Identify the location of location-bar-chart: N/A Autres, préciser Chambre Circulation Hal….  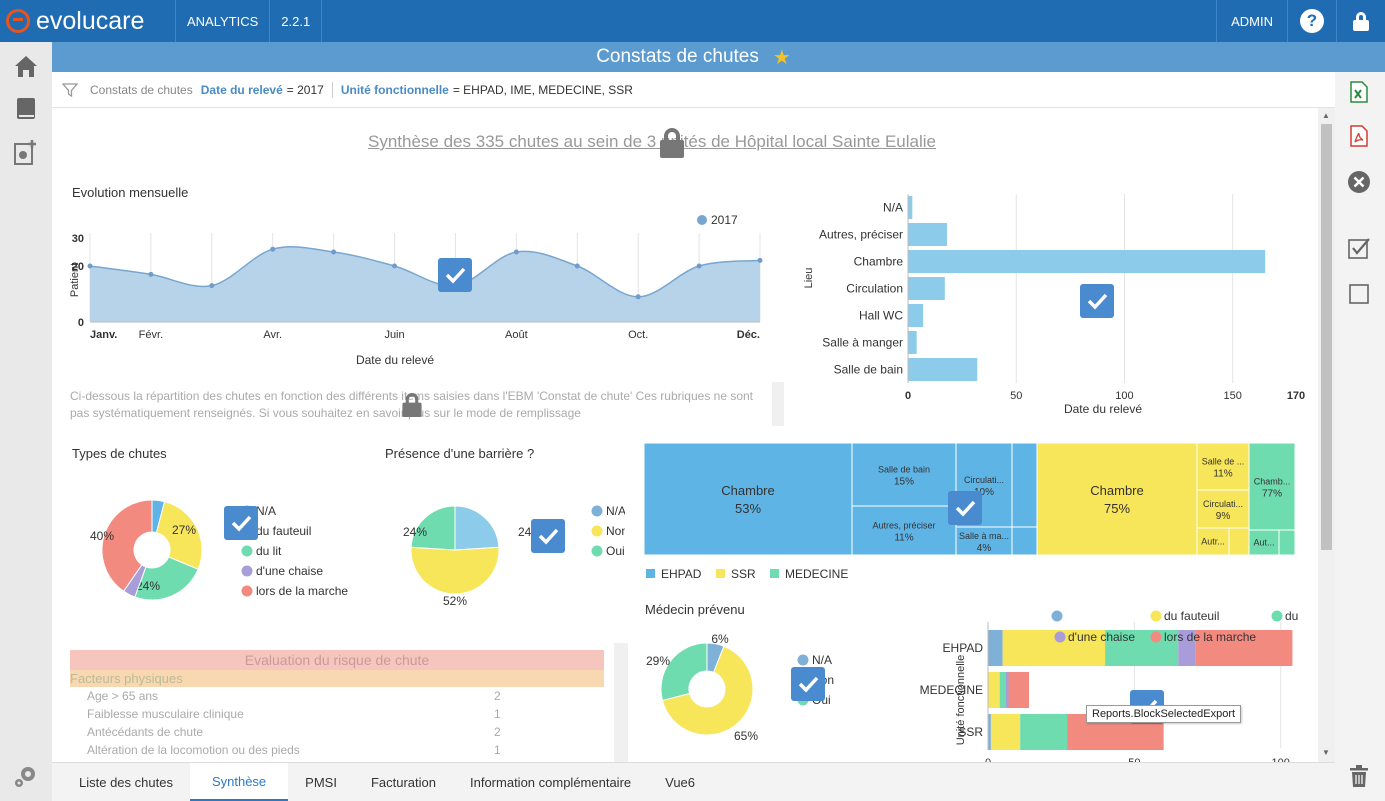
(1053, 303).